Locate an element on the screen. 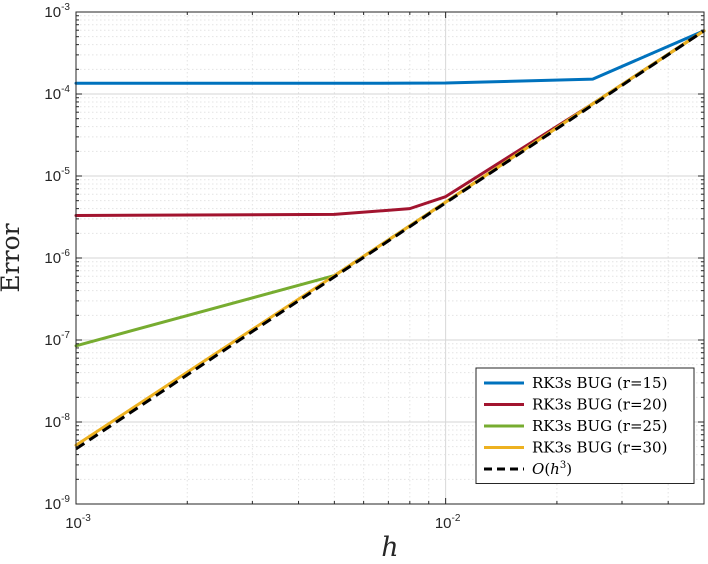  y-axis-label: Error is located at coordinates (12, 257).